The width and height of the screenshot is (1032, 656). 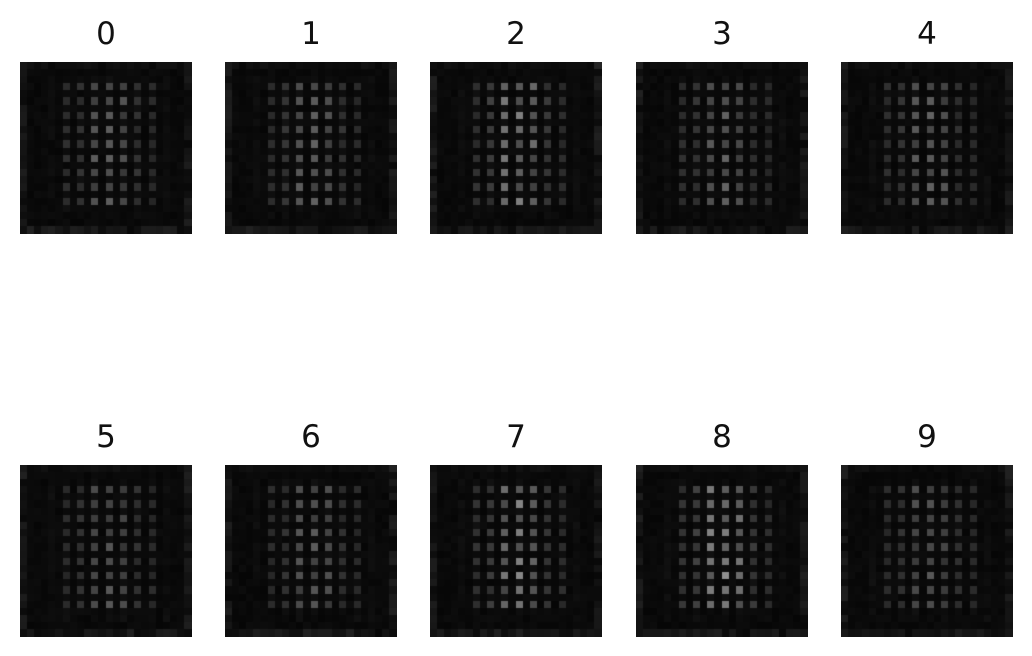 I want to click on panel-title: 6, so click(x=311, y=437).